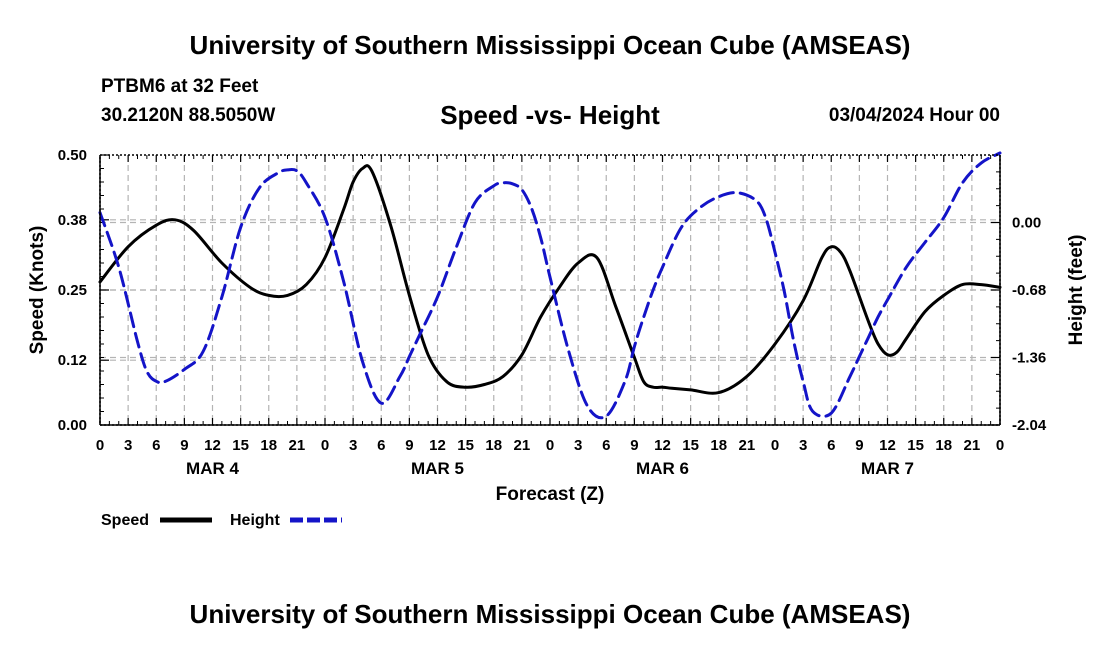  What do you see at coordinates (1029, 425) in the screenshot?
I see `y2-tick-label: -2.04` at bounding box center [1029, 425].